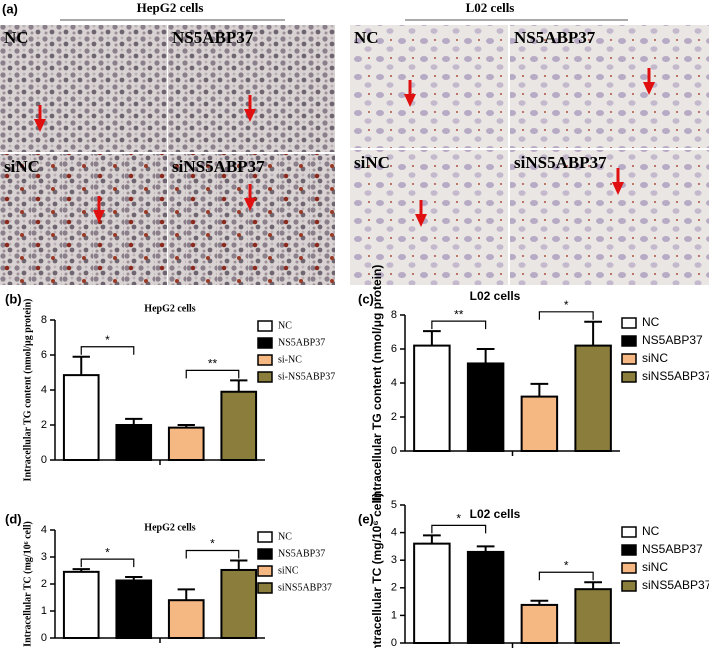 This screenshot has width=709, height=648. I want to click on chart-title: L02 cells, so click(495, 514).